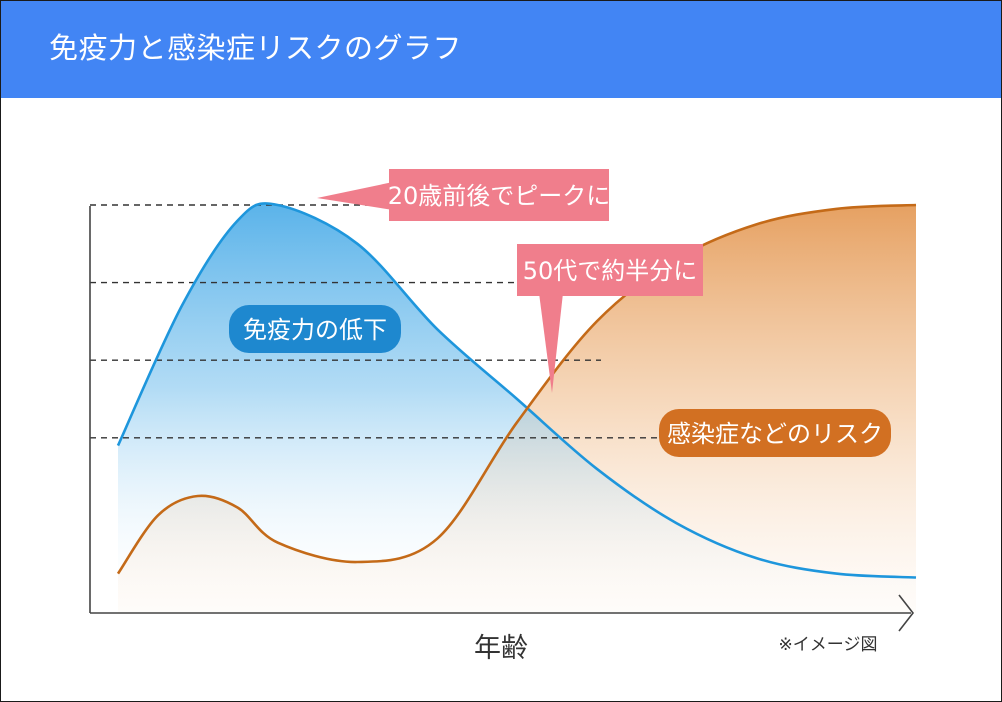 The image size is (1002, 702). Describe the element at coordinates (501, 648) in the screenshot. I see `x-axis-label: 年齢` at that location.